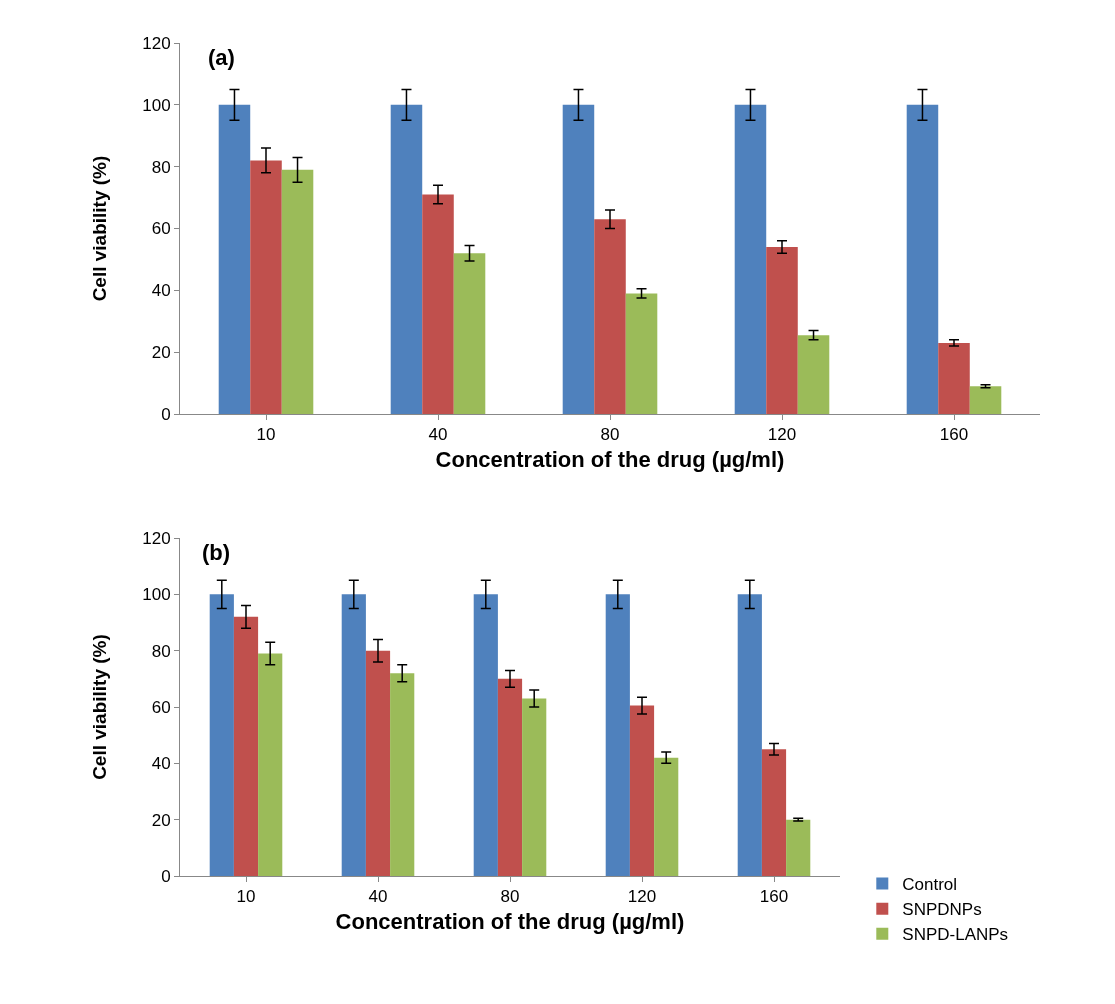 The image size is (1115, 1004). What do you see at coordinates (930, 885) in the screenshot?
I see `legend-label: Control` at bounding box center [930, 885].